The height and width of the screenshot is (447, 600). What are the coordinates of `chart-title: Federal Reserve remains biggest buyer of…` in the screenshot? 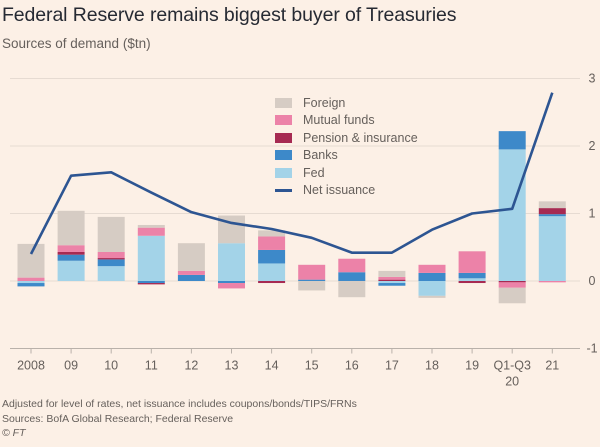 It's located at (229, 15).